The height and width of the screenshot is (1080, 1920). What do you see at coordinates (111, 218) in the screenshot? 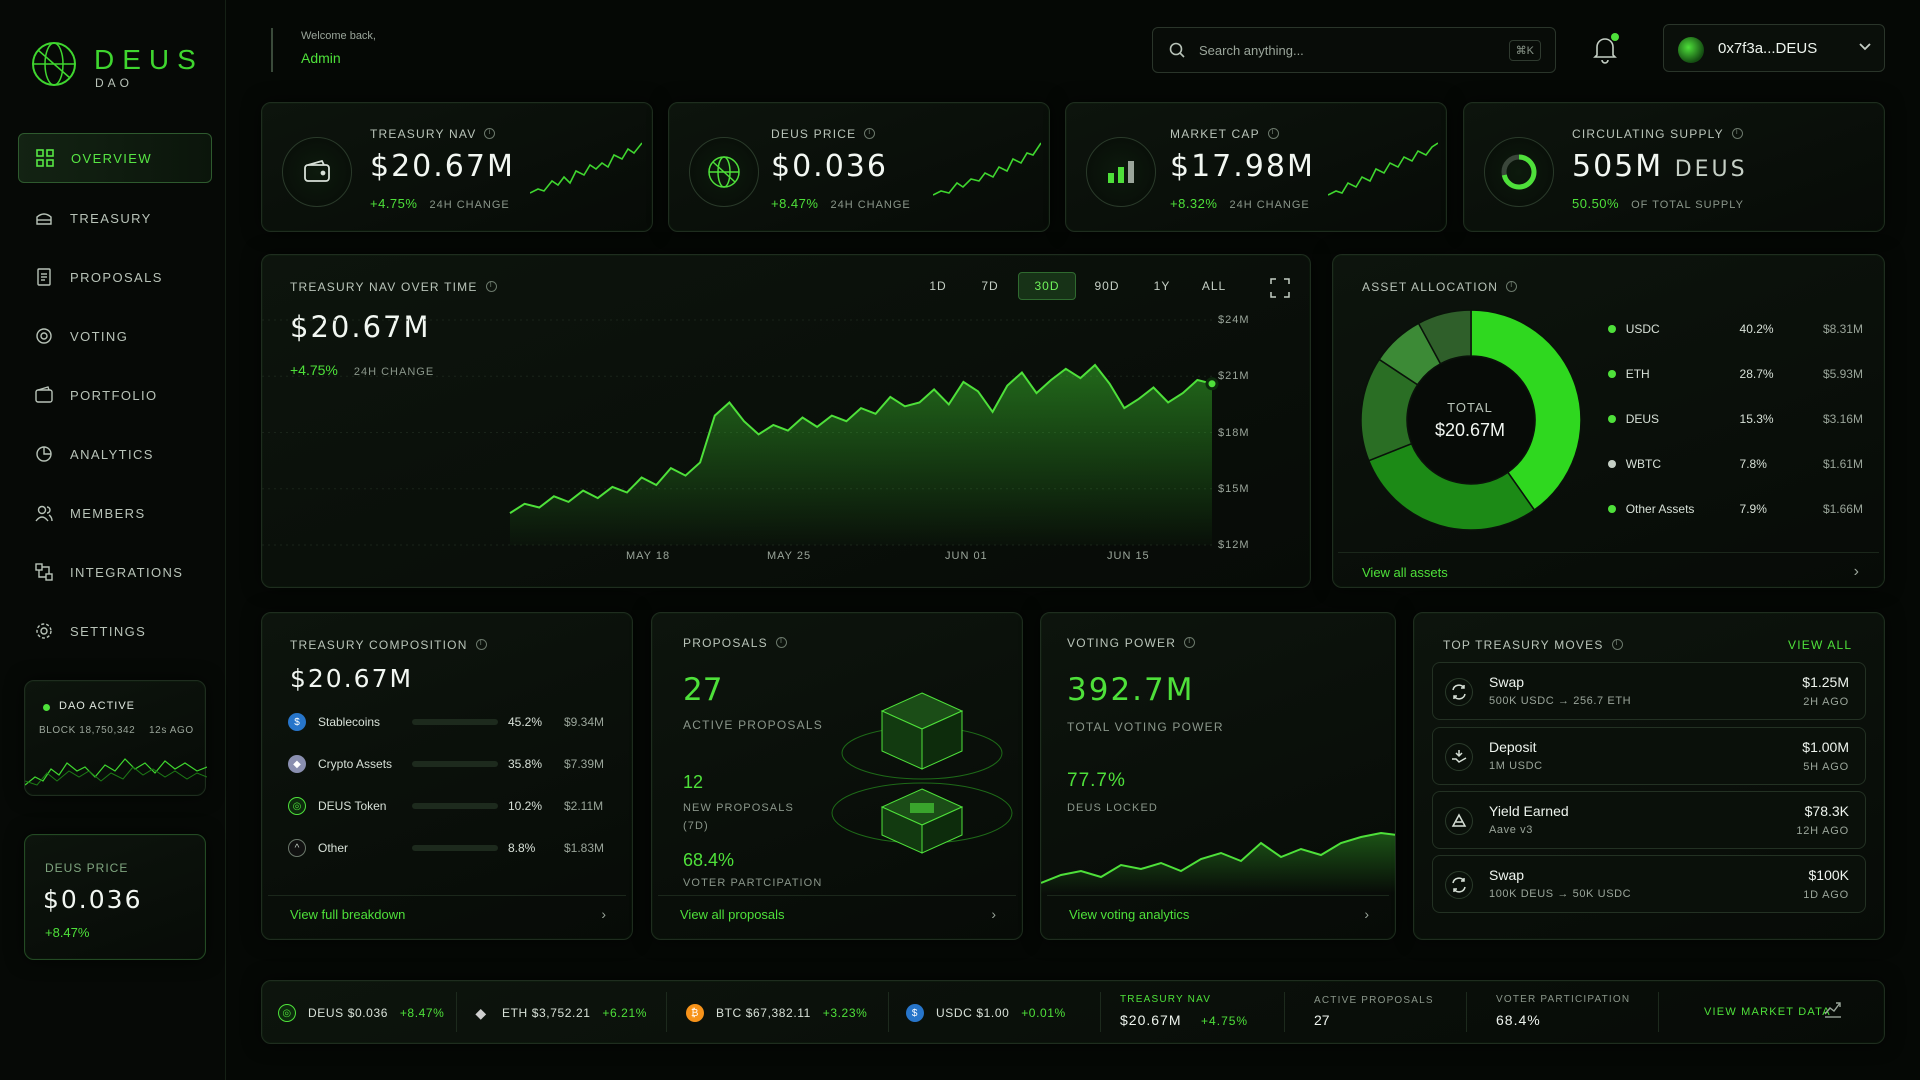
I see `sidebar-item-label: TREASURY` at bounding box center [111, 218].